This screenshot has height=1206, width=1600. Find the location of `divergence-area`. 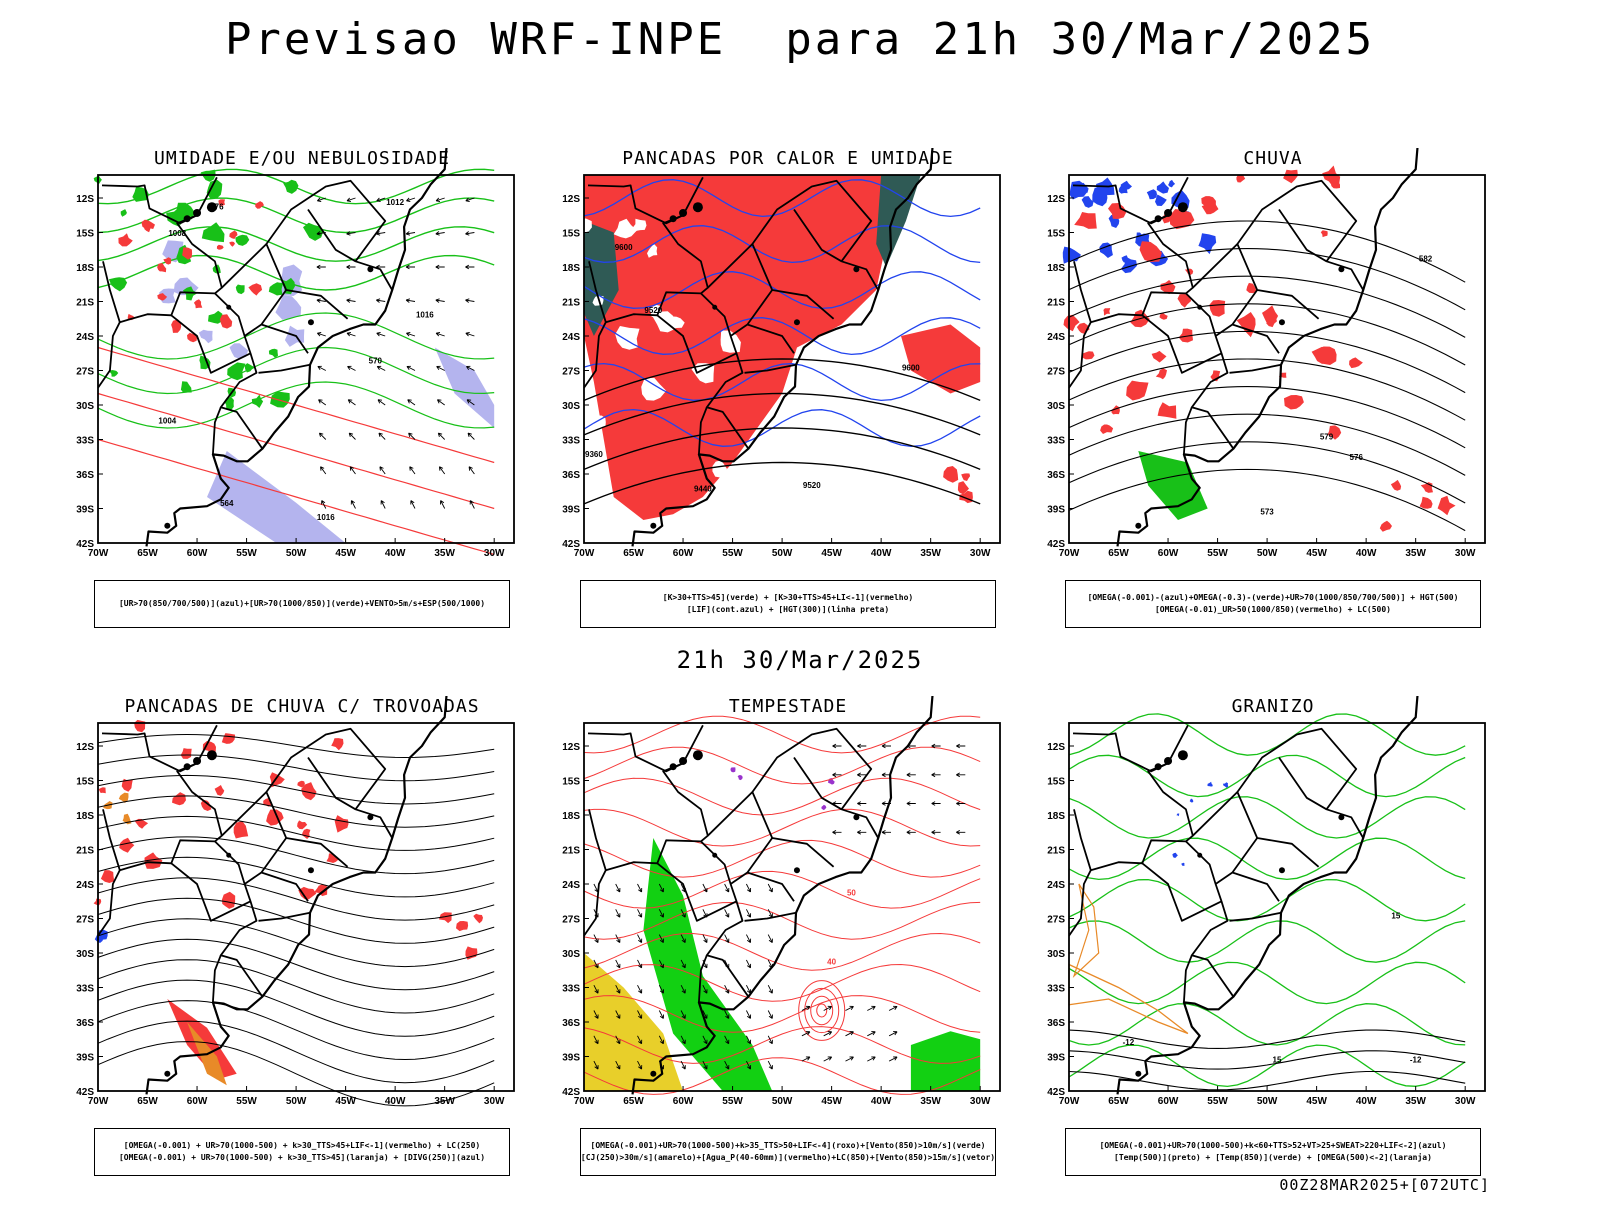

divergence-area is located at coordinates (123, 797).